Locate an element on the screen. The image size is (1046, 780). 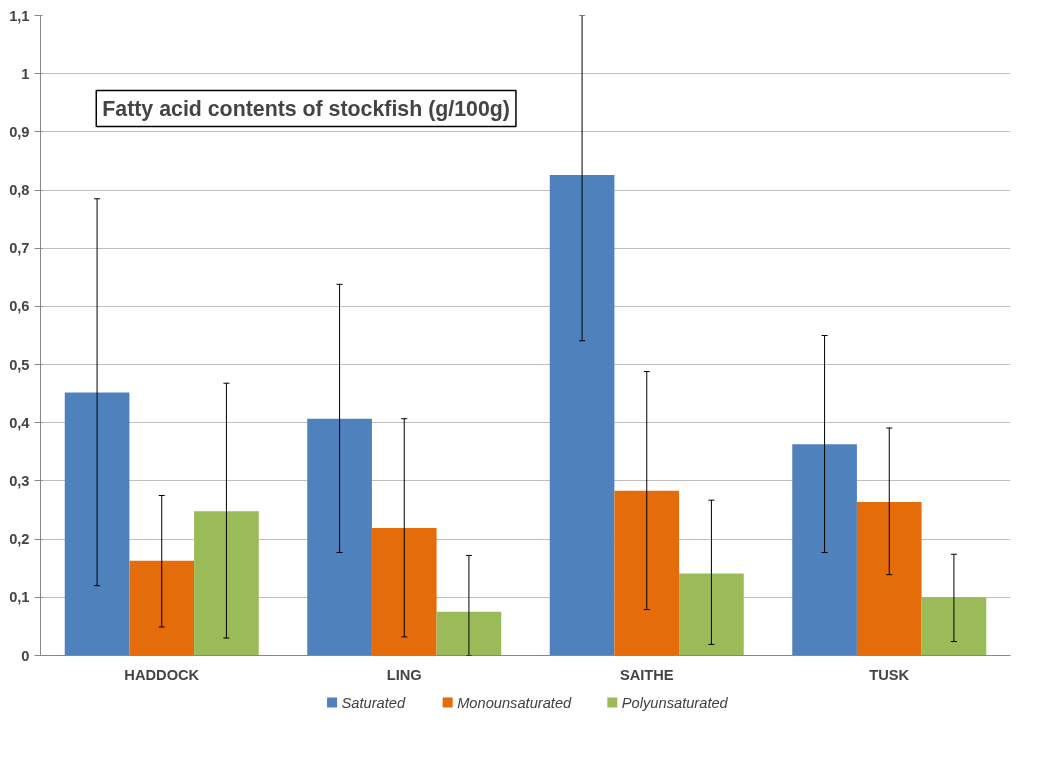
x-tick-label: LING is located at coordinates (404, 674).